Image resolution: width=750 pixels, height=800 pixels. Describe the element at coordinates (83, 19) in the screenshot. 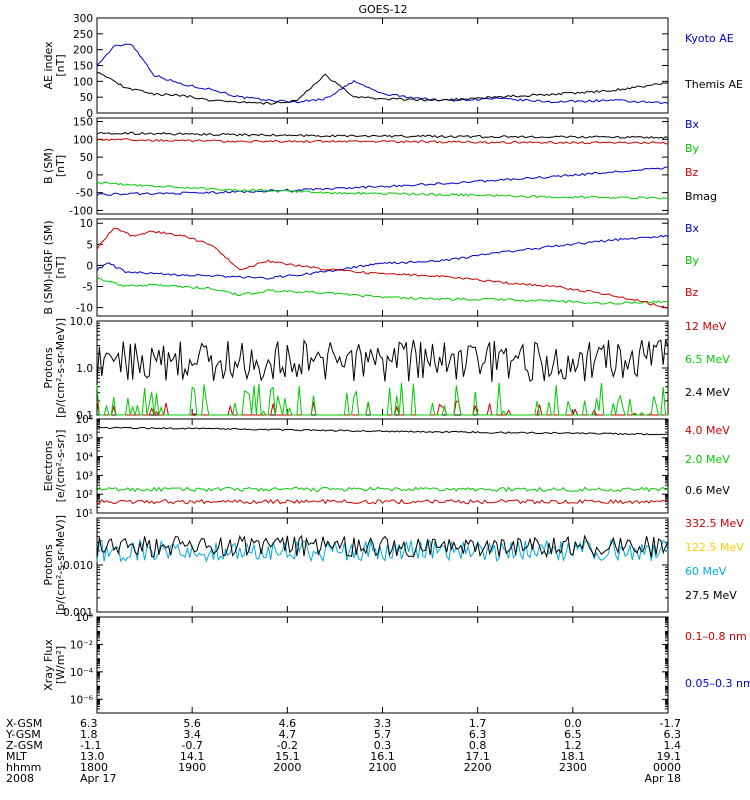

I see `y-tick-label: 300` at that location.